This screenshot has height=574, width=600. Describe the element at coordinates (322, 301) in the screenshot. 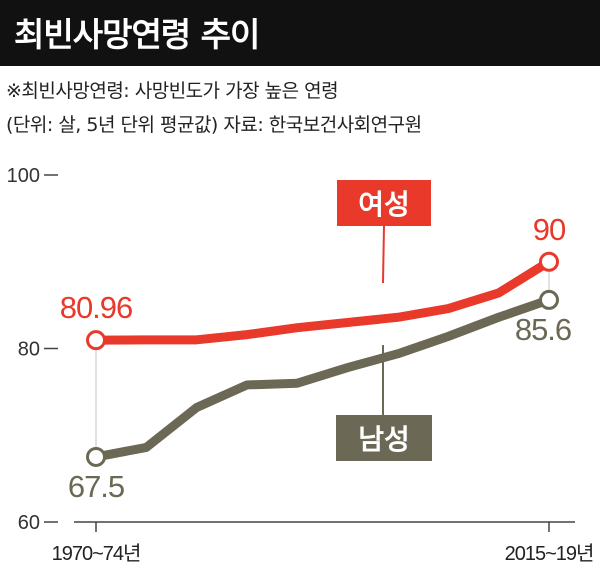

I see `series-line-female` at that location.